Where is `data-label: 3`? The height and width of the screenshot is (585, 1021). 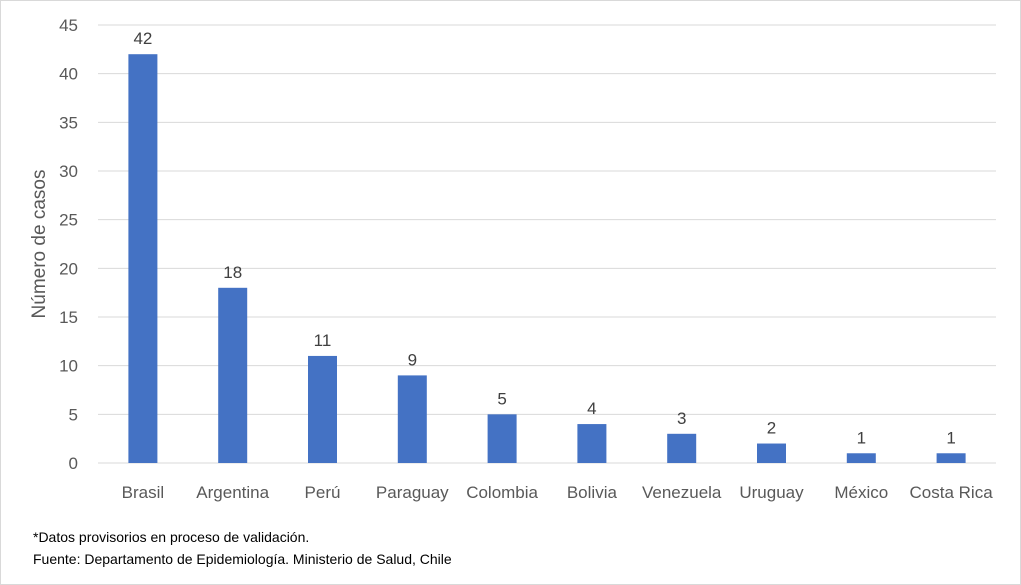 data-label: 3 is located at coordinates (681, 418).